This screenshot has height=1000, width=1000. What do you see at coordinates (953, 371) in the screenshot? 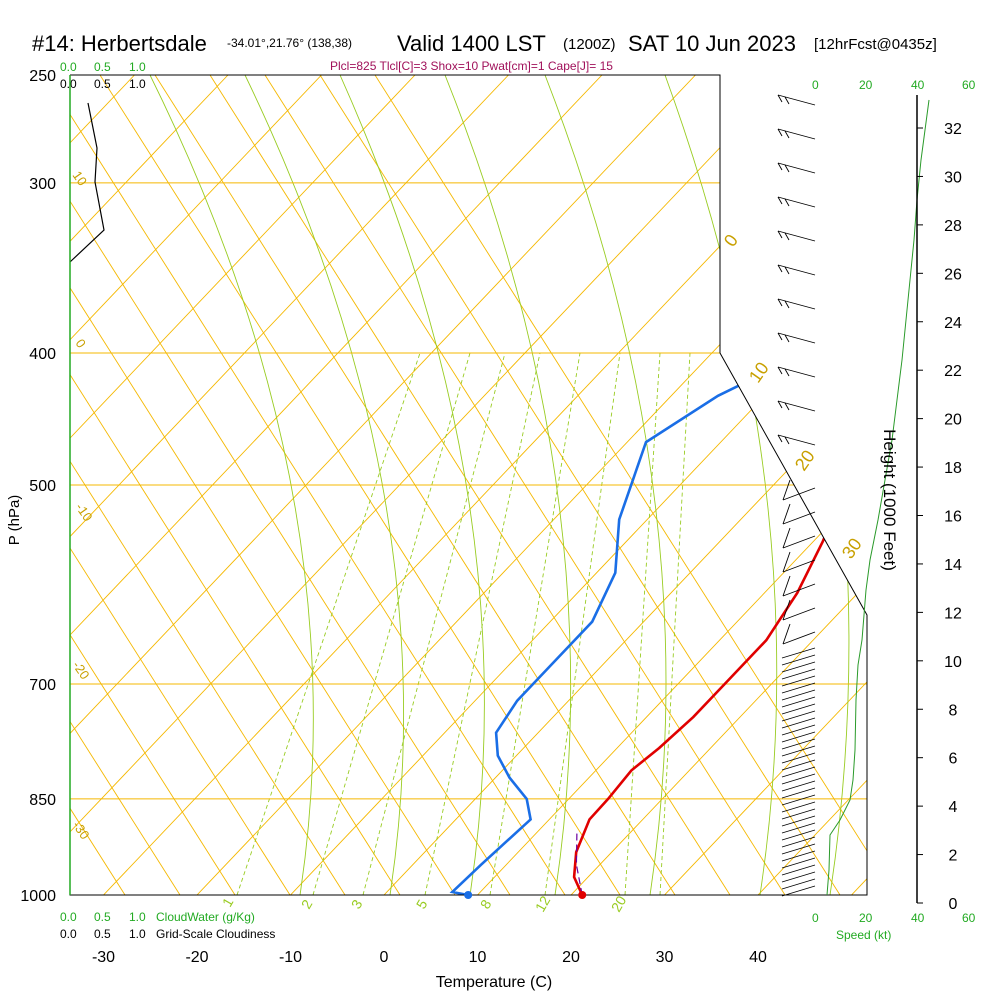
I see `height-tick: 22` at bounding box center [953, 371].